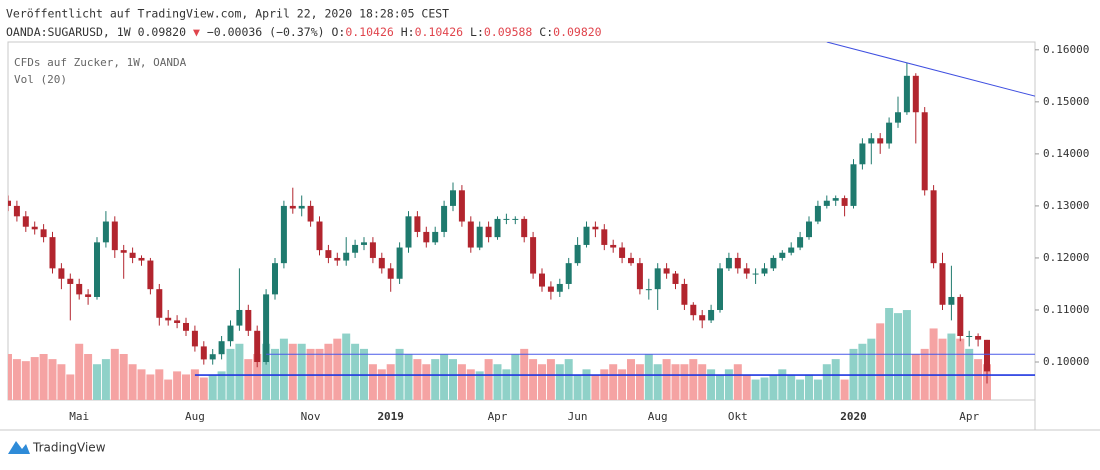 This screenshot has width=1100, height=470. What do you see at coordinates (100, 62) in the screenshot?
I see `chart-title: CFDs auf Zucker, 1W, OANDA` at bounding box center [100, 62].